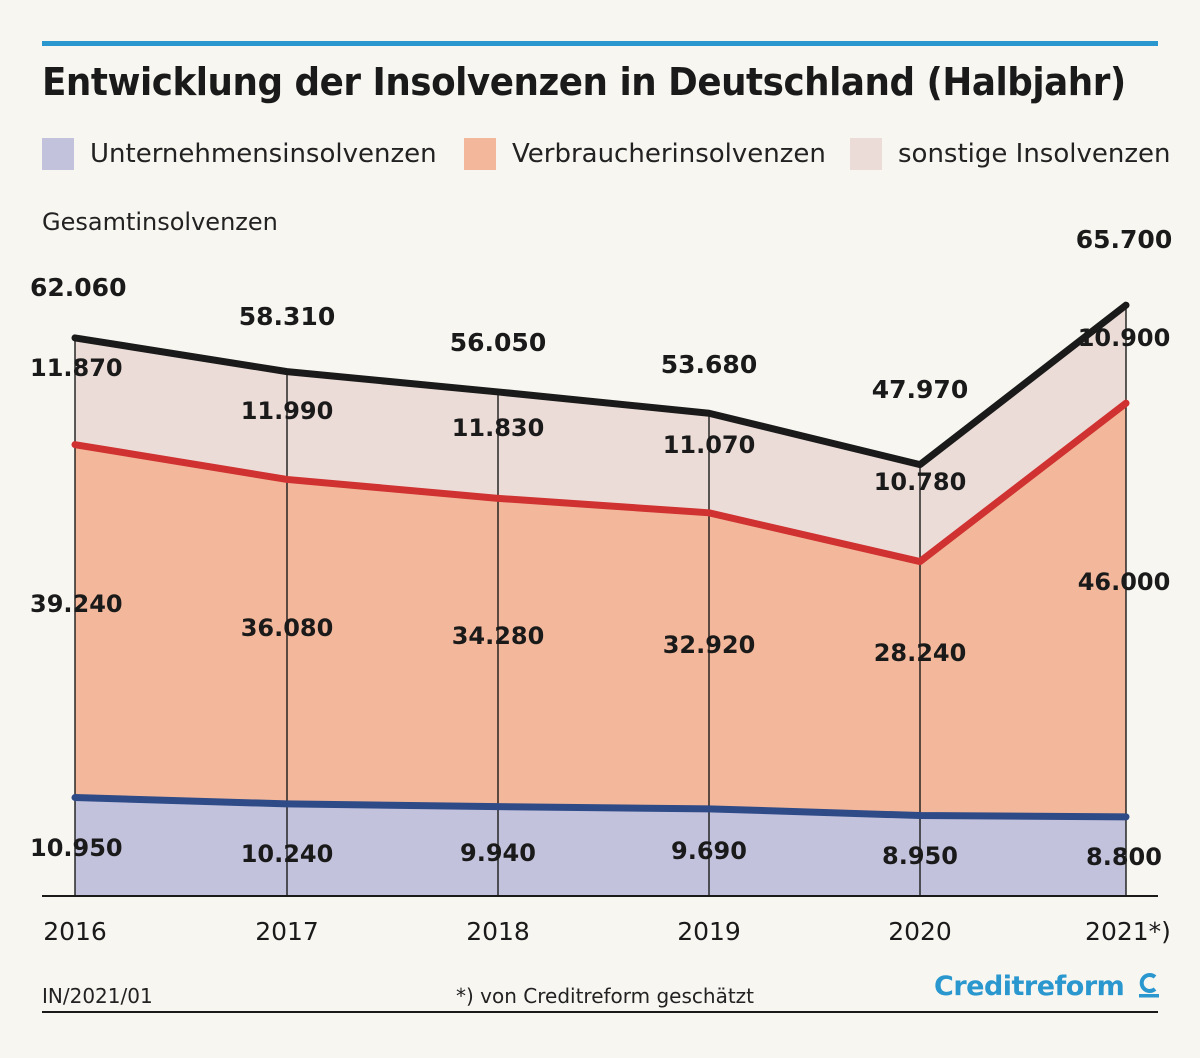 This screenshot has height=1058, width=1200. I want to click on footer-code: IN/2021/01, so click(97, 996).